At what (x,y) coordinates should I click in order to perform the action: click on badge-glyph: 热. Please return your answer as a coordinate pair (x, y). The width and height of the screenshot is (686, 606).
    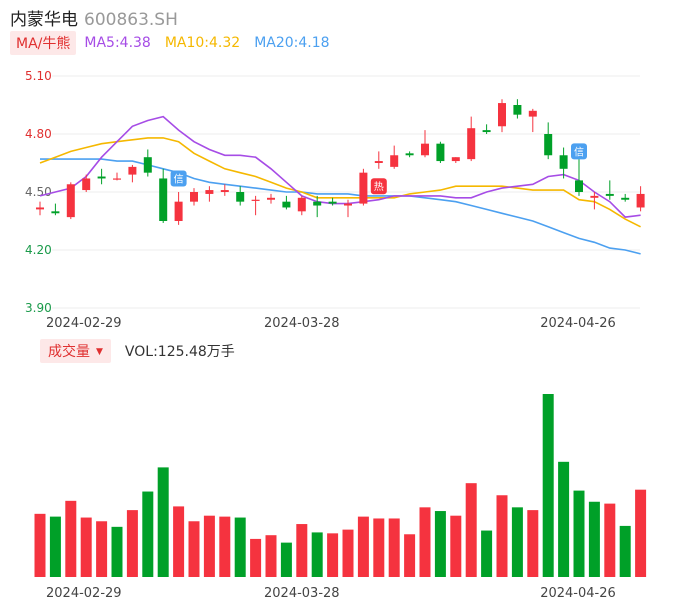
    Looking at the image, I should click on (379, 186).